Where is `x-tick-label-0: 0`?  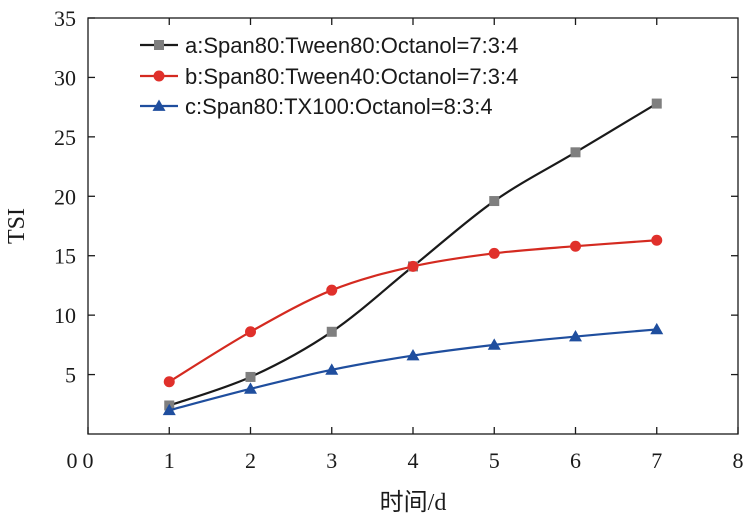 x-tick-label-0: 0 is located at coordinates (88, 460).